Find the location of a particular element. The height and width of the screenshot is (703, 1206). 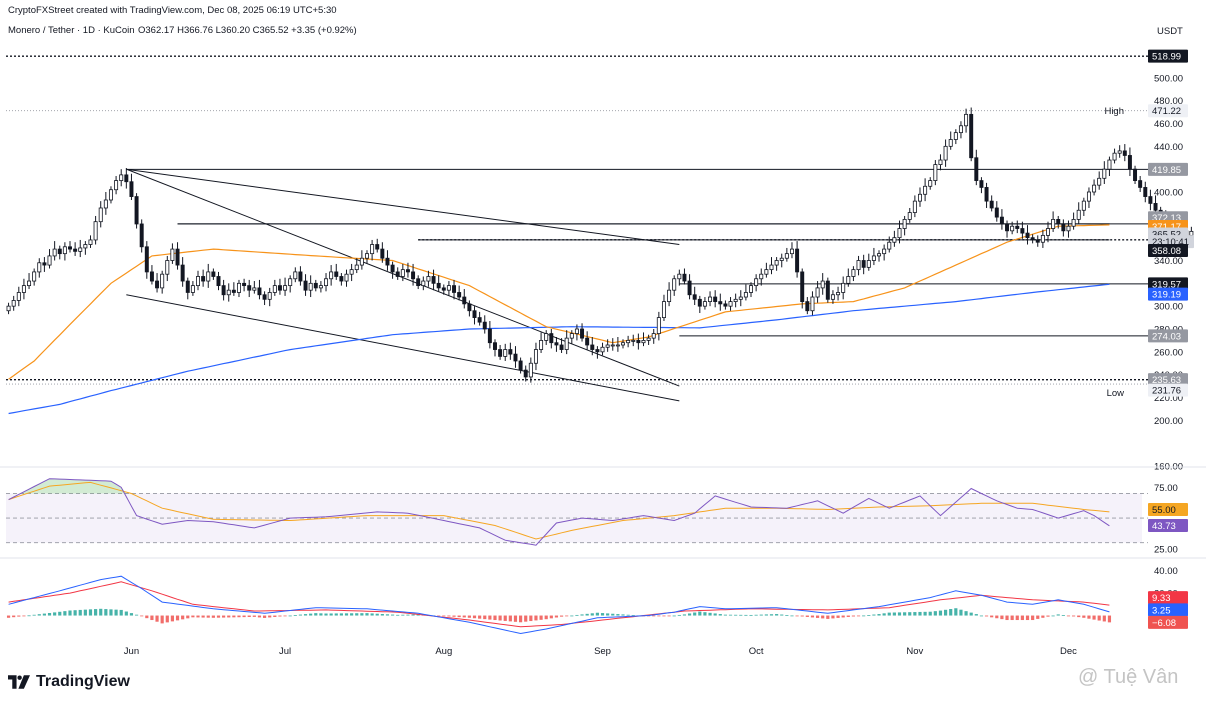

price-tag-8: 319.57 is located at coordinates (1166, 284).